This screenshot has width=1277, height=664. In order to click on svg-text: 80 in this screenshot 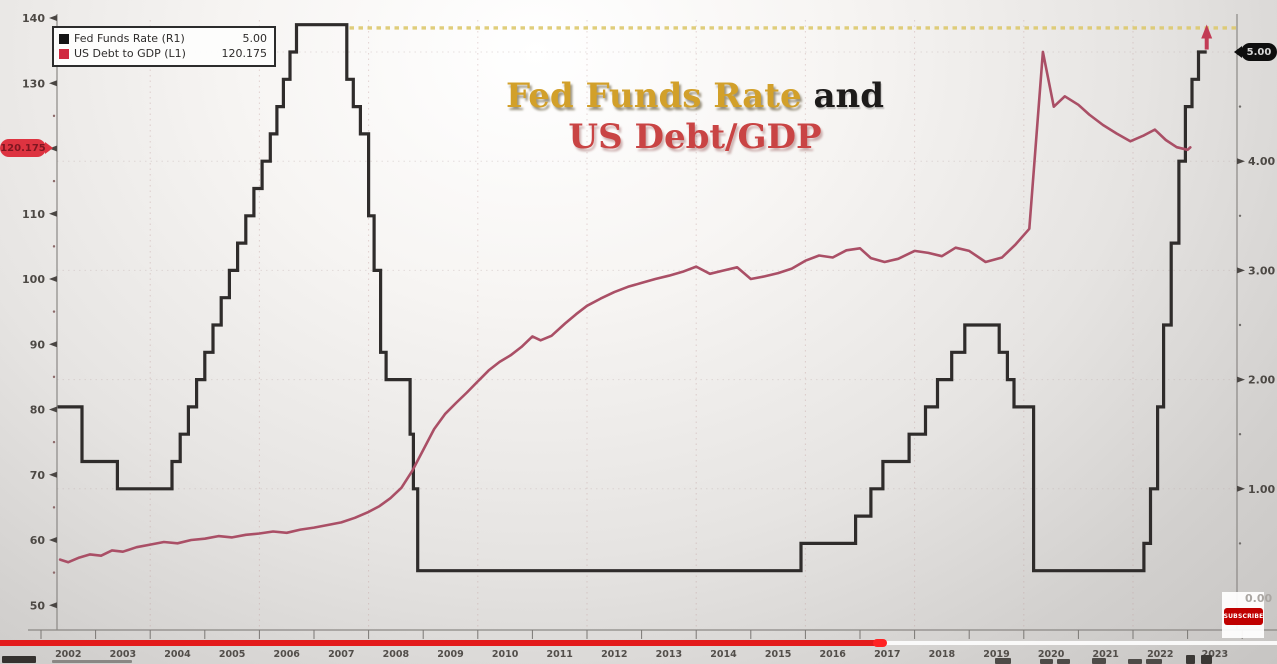, I will do `click(38, 410)`.